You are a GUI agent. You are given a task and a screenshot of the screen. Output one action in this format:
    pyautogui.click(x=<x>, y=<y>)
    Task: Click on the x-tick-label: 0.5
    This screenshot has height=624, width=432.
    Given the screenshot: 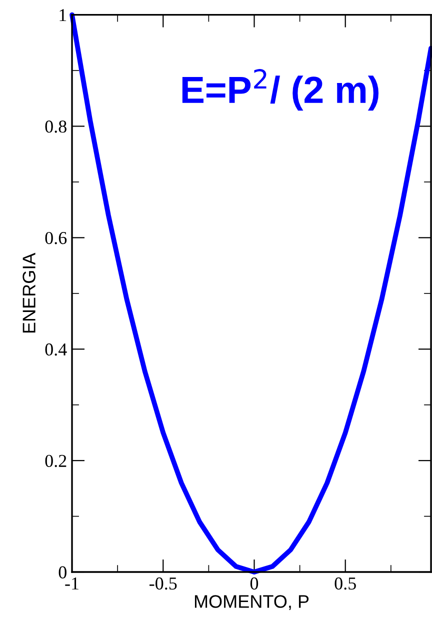 What is the action you would take?
    pyautogui.click(x=345, y=583)
    